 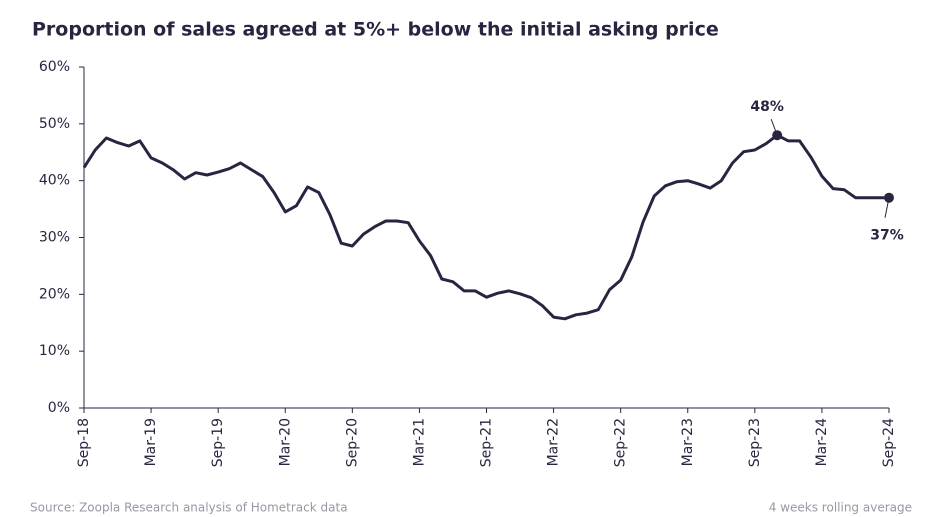 What do you see at coordinates (59, 408) in the screenshot?
I see `y-tick-label: 0%` at bounding box center [59, 408].